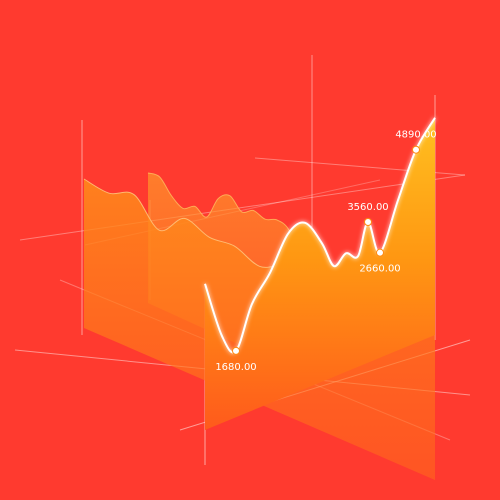 This screenshot has width=500, height=500. Describe the element at coordinates (367, 207) in the screenshot. I see `data-label: 3560.00` at that location.